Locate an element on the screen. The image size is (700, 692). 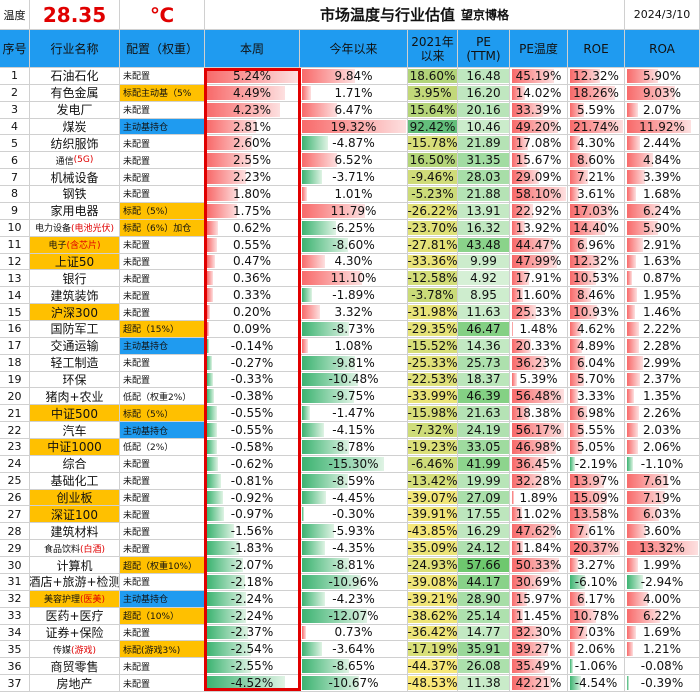
value-text: 2.91% is located at coordinates (662, 244).